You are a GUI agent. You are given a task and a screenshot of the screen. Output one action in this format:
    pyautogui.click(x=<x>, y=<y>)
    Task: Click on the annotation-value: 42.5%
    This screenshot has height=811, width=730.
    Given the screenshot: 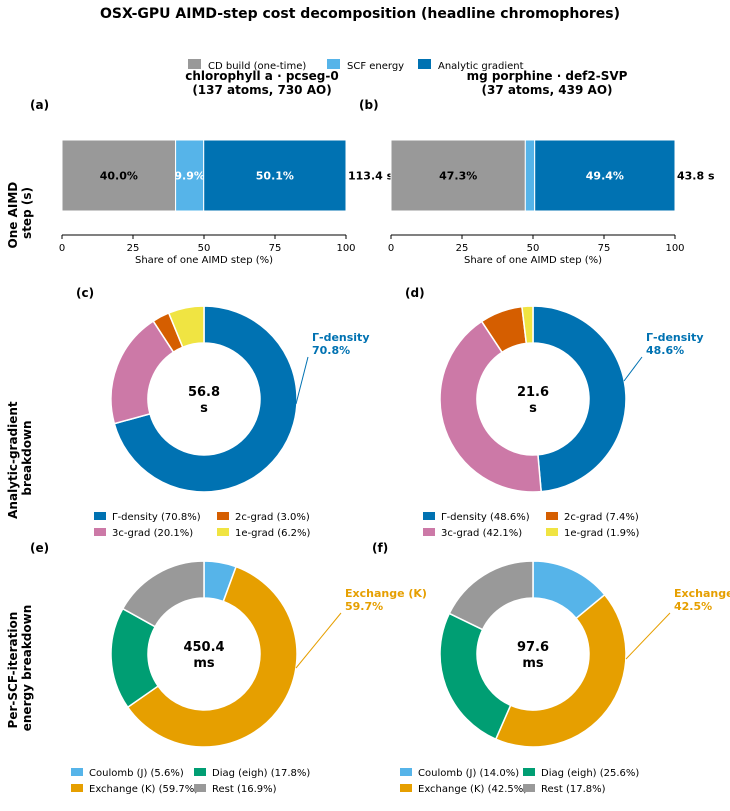 What is the action you would take?
    pyautogui.click(x=693, y=606)
    